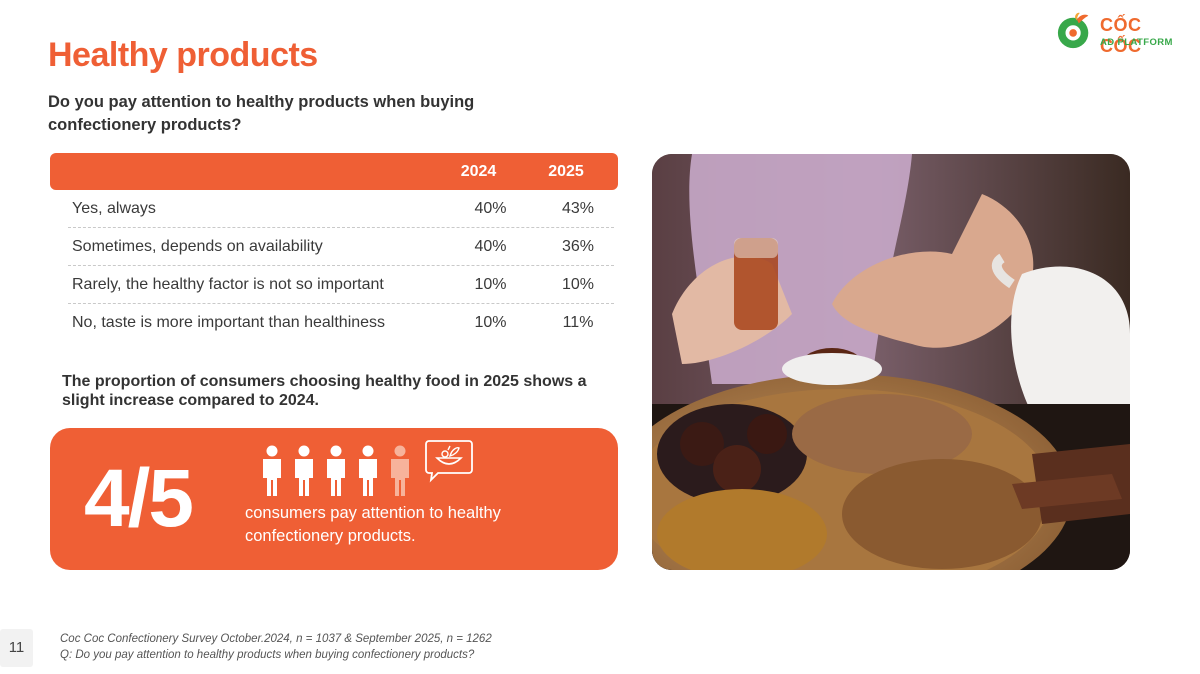 The height and width of the screenshot is (674, 1200). I want to click on row-label: Sometimes, depends on availability, so click(197, 246).